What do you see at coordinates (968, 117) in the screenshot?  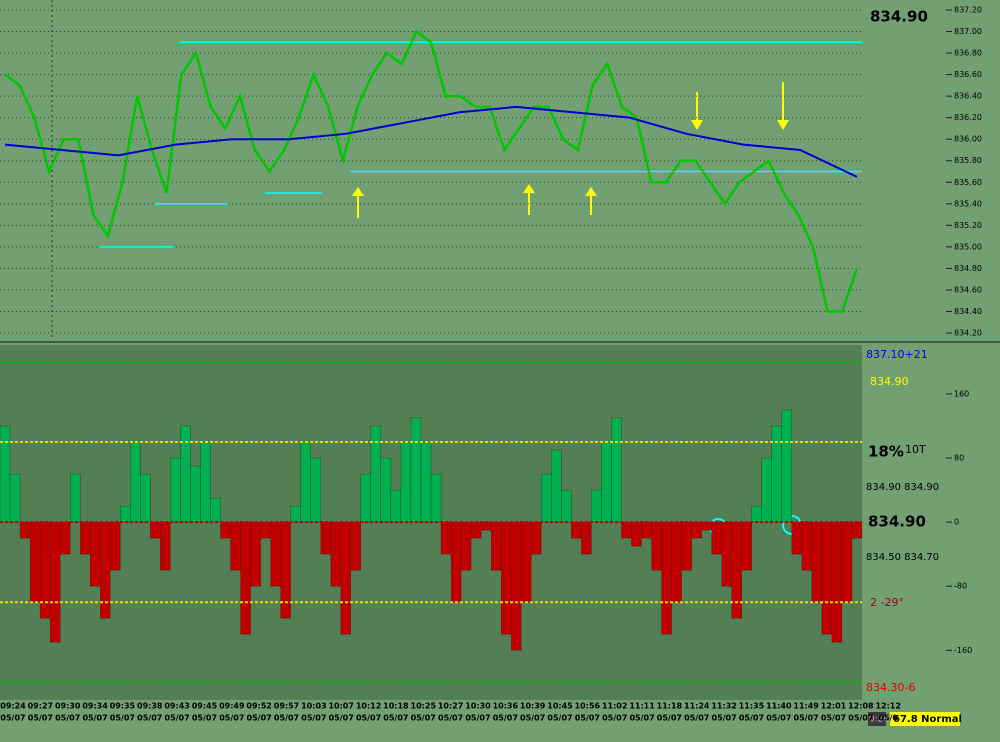 I see `y-tick-label: 836.20` at bounding box center [968, 117].